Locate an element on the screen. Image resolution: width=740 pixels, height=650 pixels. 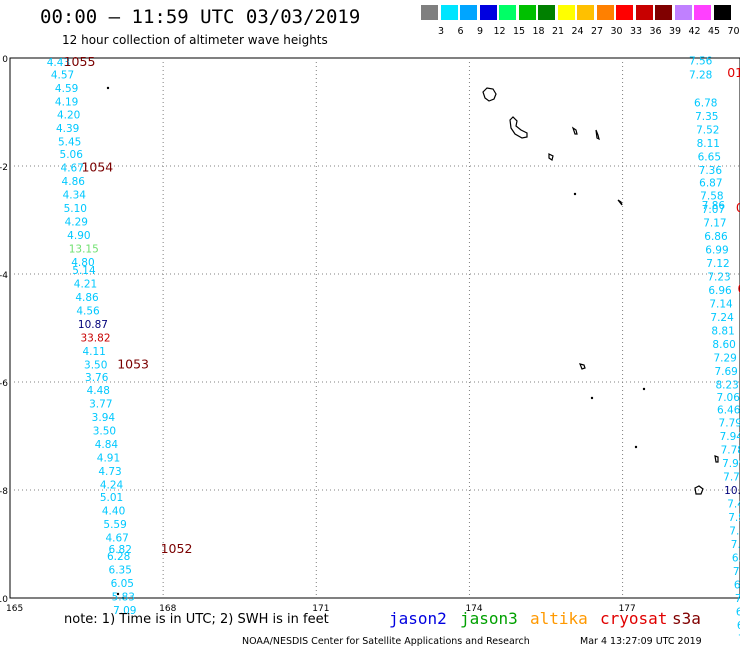
swh-value-label: 4.48 is located at coordinates (98, 391).